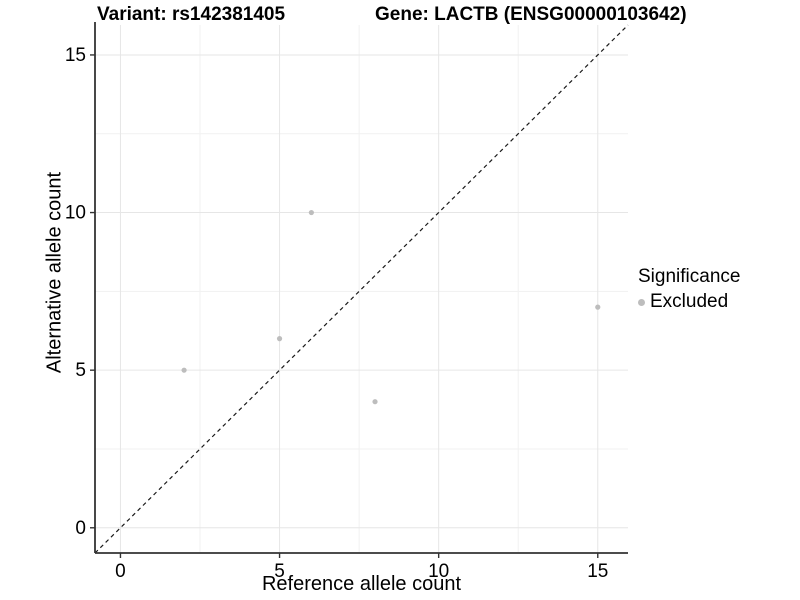  Describe the element at coordinates (597, 571) in the screenshot. I see `x-tick-label: 15` at that location.